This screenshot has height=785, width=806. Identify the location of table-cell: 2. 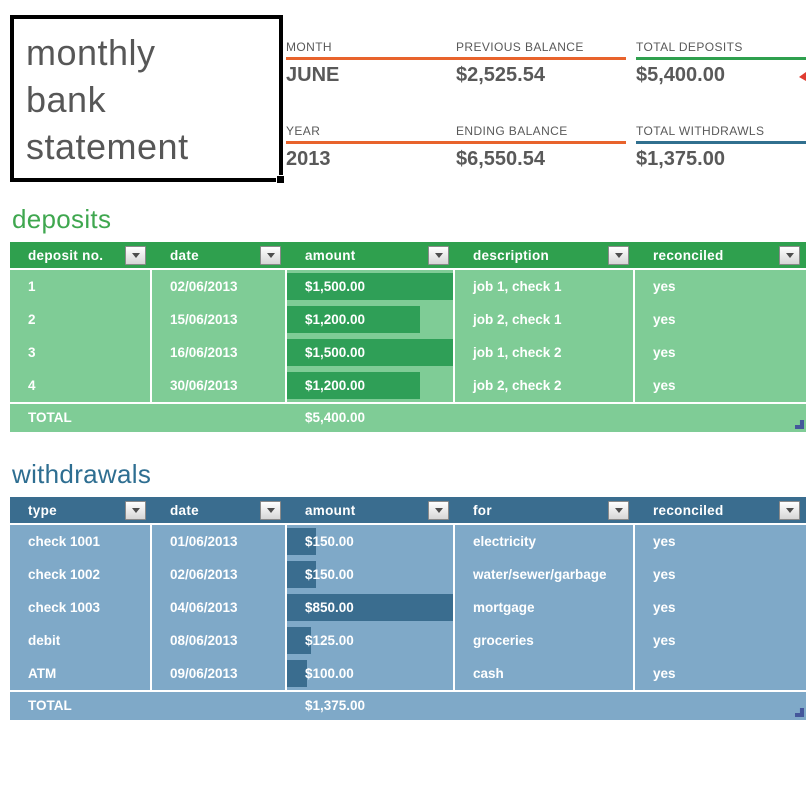
(81, 319).